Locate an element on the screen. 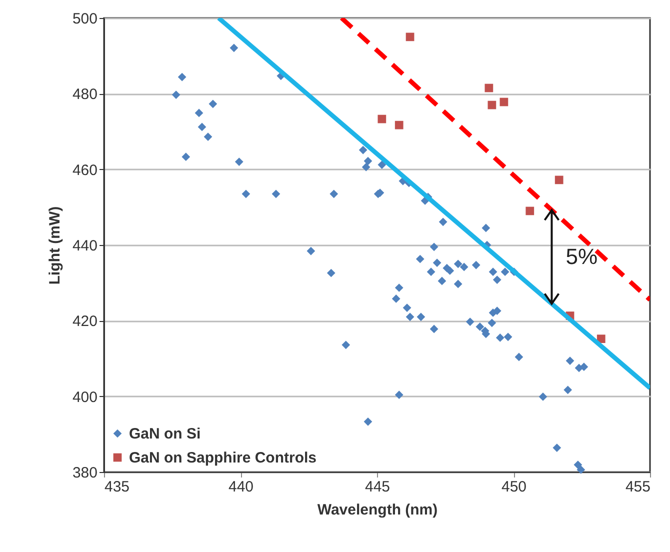 The height and width of the screenshot is (552, 670). y-tick-label: 460 is located at coordinates (85, 170).